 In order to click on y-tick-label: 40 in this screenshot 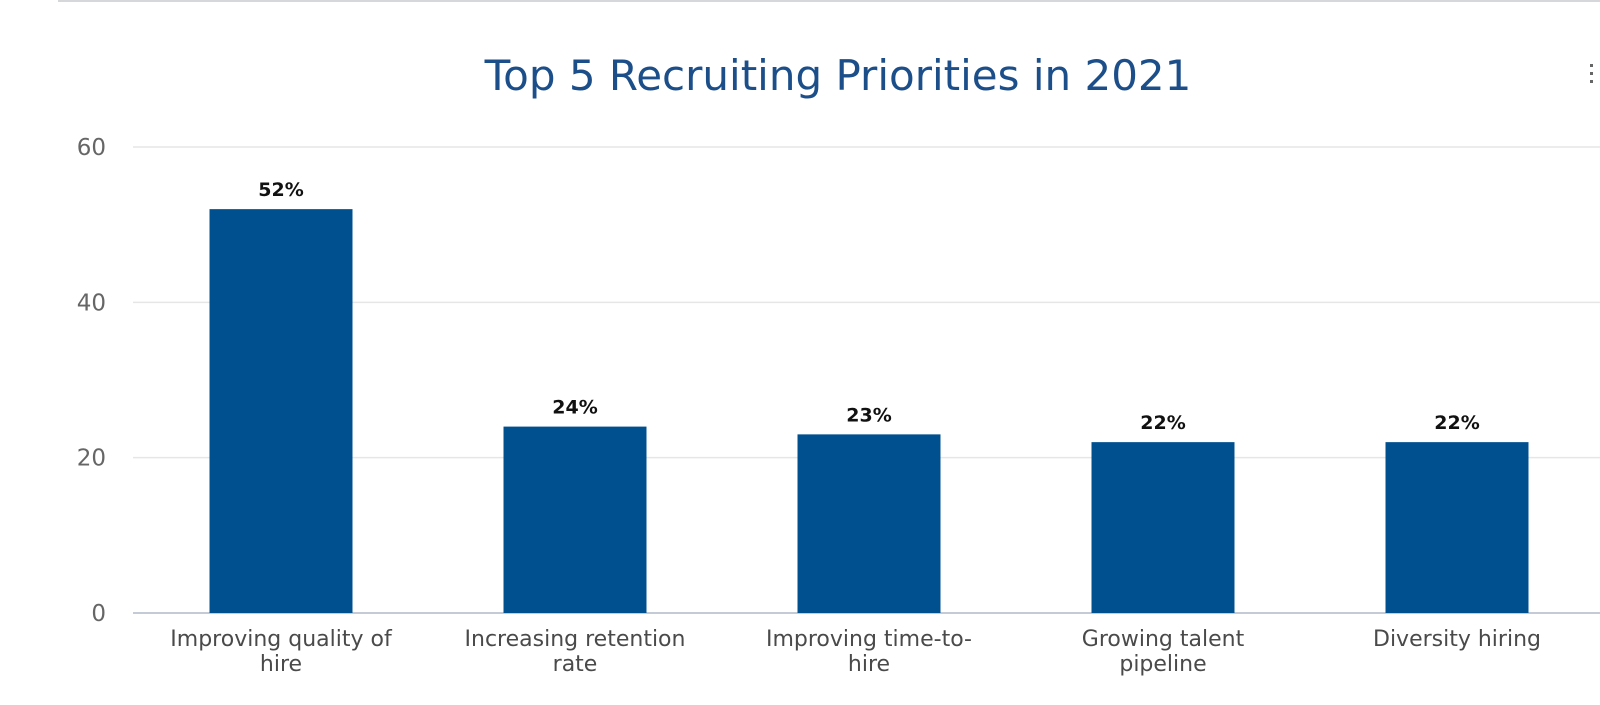, I will do `click(91, 303)`.